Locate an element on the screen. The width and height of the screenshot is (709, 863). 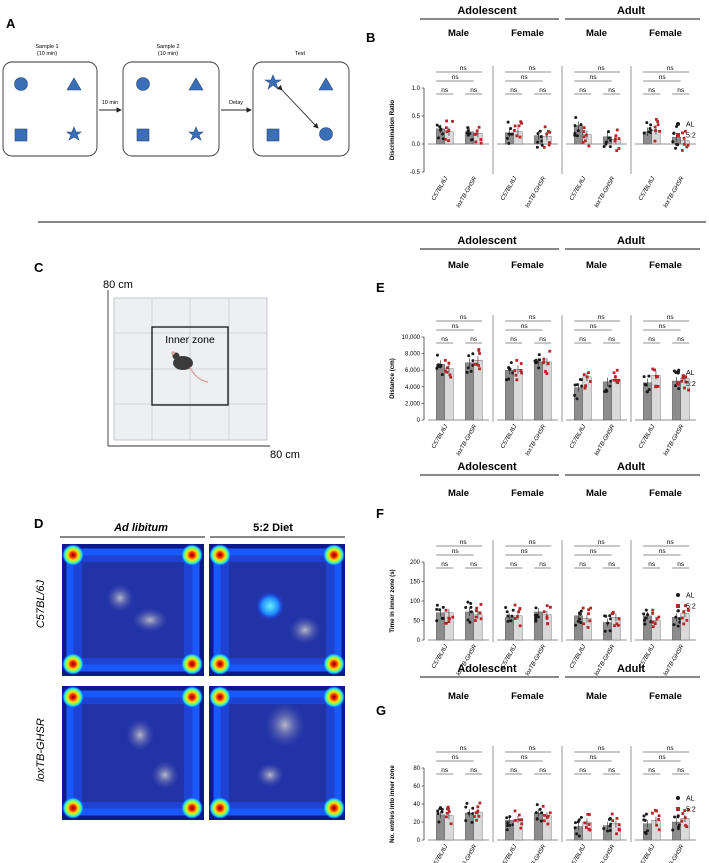
legend-diet-marker is located at coordinates (678, 809).